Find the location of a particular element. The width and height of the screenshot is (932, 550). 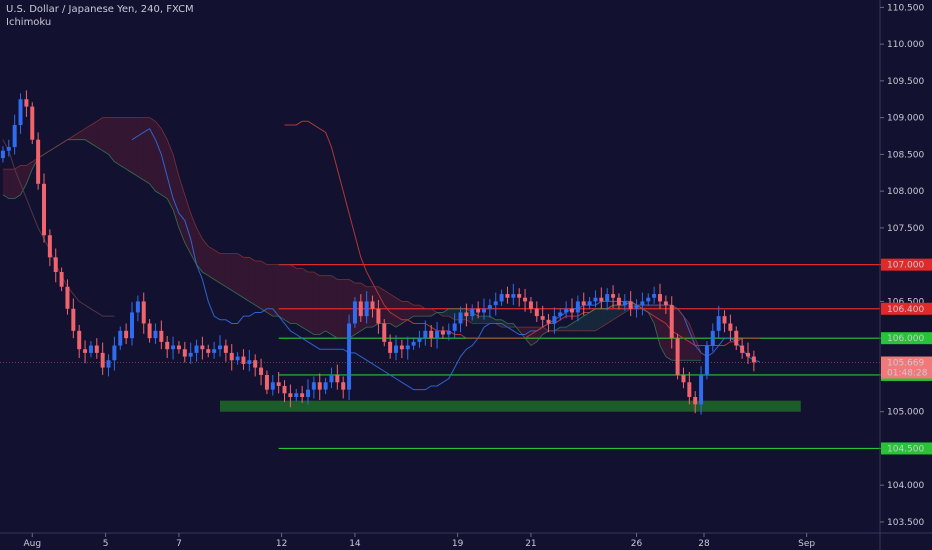

x-tick-label: 26 is located at coordinates (637, 544).